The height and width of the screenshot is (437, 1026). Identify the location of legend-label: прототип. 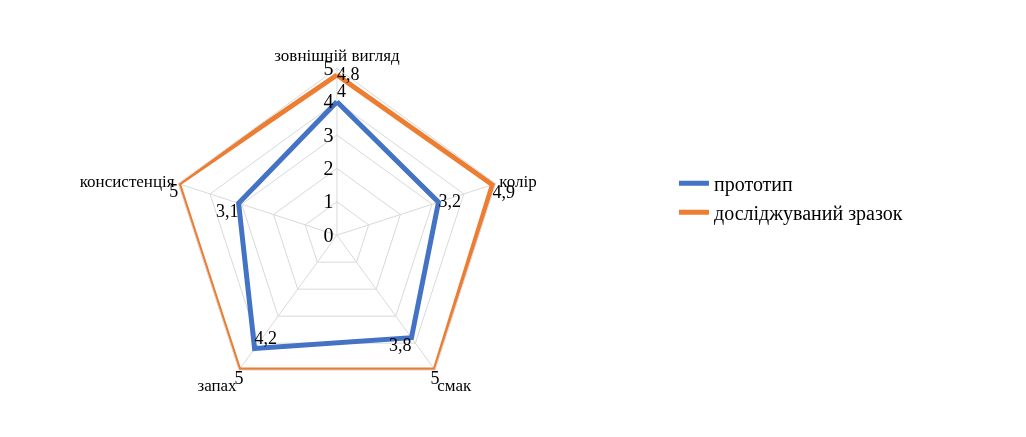
(753, 184).